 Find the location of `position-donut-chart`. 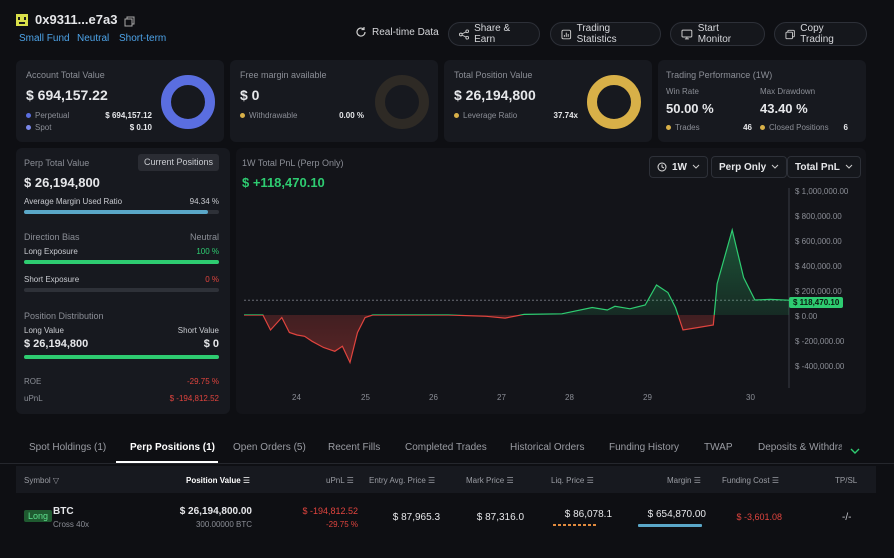

position-donut-chart is located at coordinates (614, 102).